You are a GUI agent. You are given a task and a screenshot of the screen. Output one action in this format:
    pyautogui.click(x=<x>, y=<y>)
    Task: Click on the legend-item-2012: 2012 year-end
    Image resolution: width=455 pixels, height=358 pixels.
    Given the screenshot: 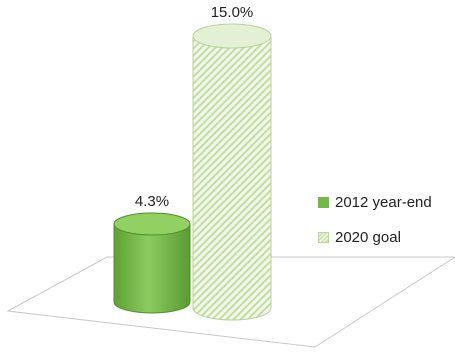 What is the action you would take?
    pyautogui.click(x=375, y=202)
    